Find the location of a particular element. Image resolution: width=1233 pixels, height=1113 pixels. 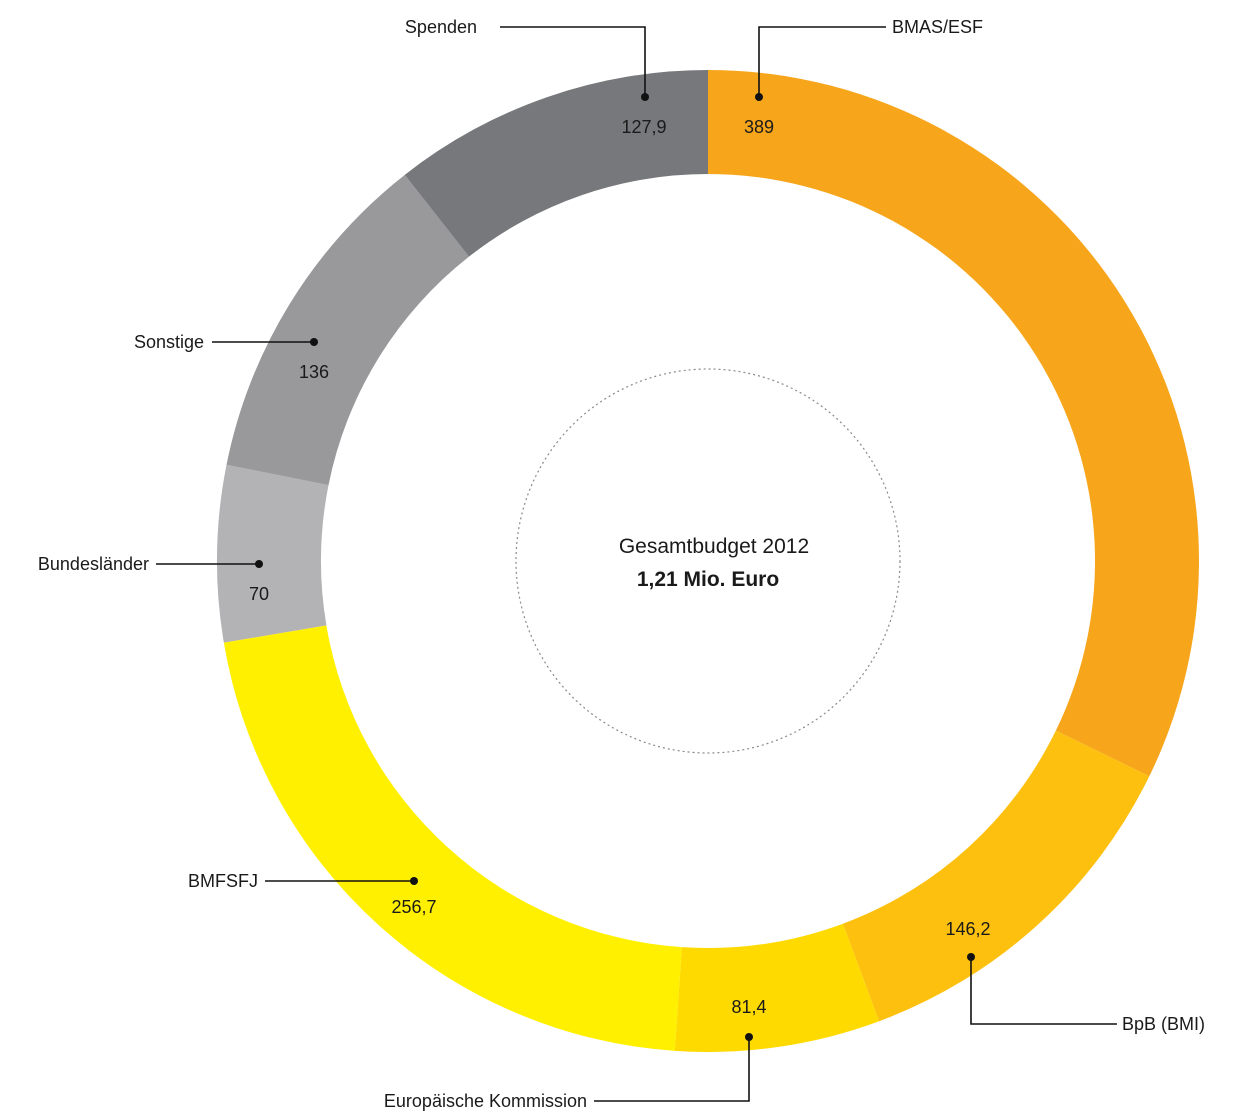

slice-europaische-kommission is located at coordinates (777, 987).